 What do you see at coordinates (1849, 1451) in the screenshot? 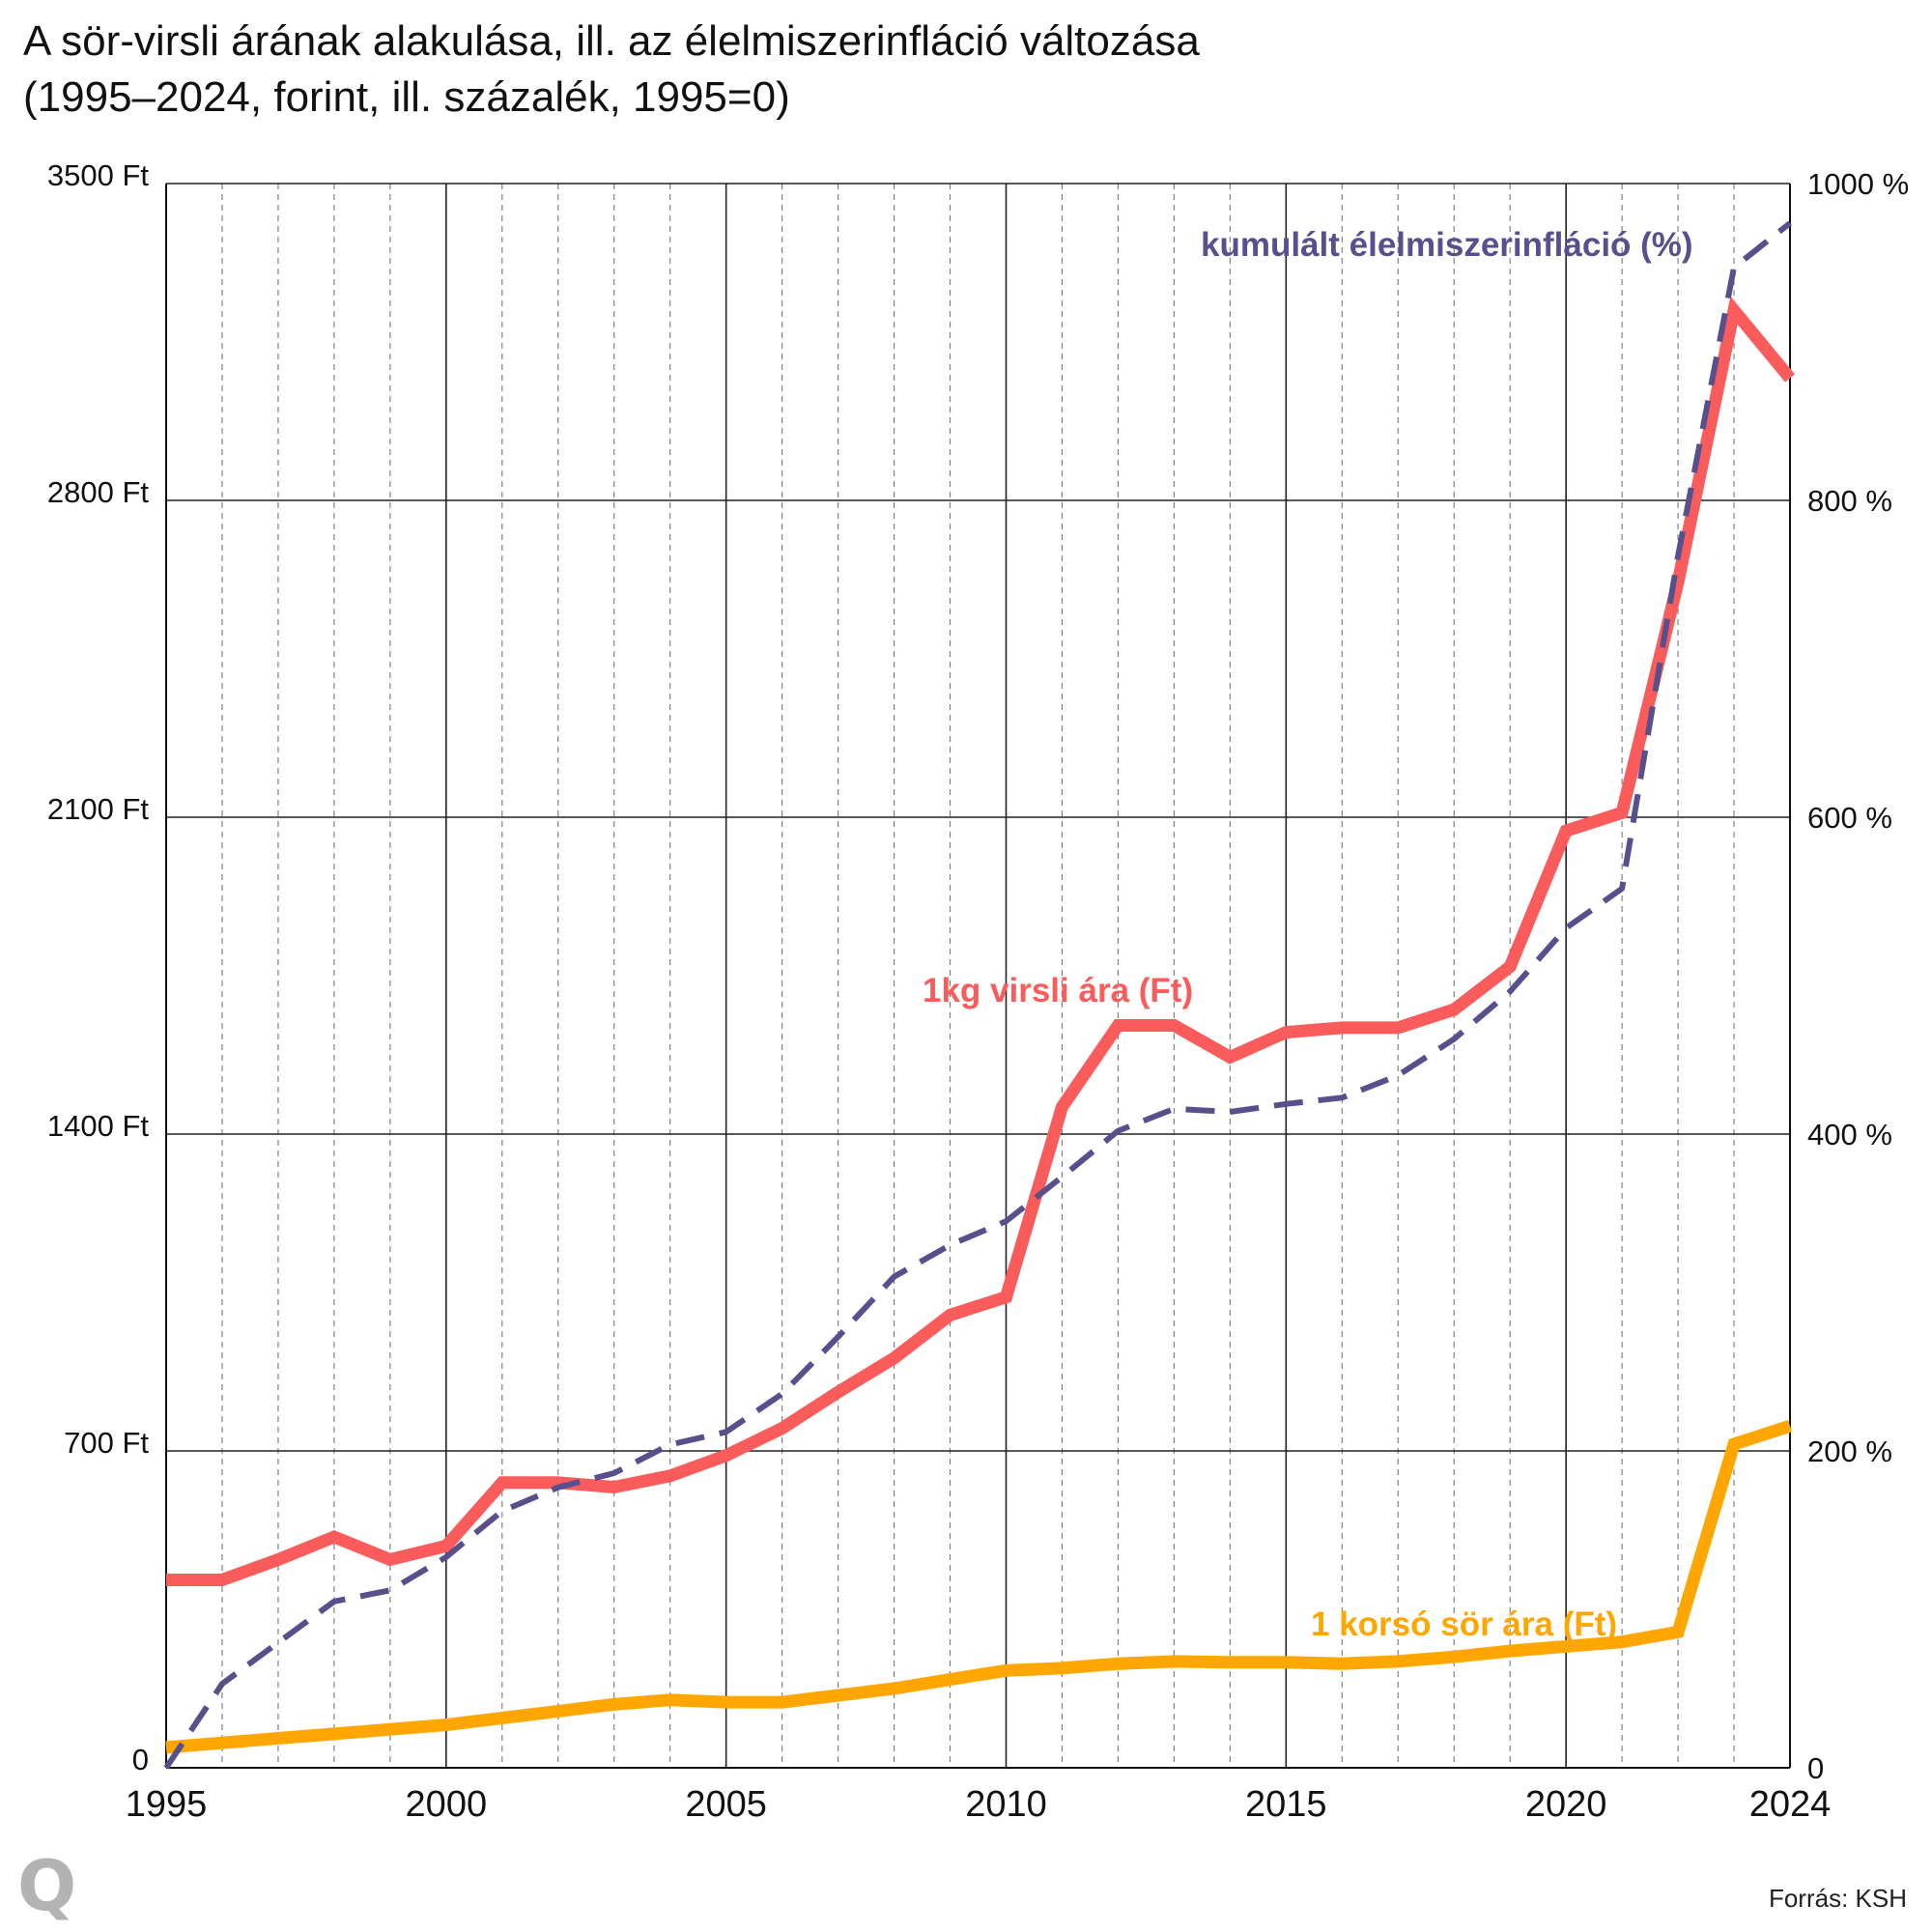
I see `y-right-tick-label: 200 %` at bounding box center [1849, 1451].